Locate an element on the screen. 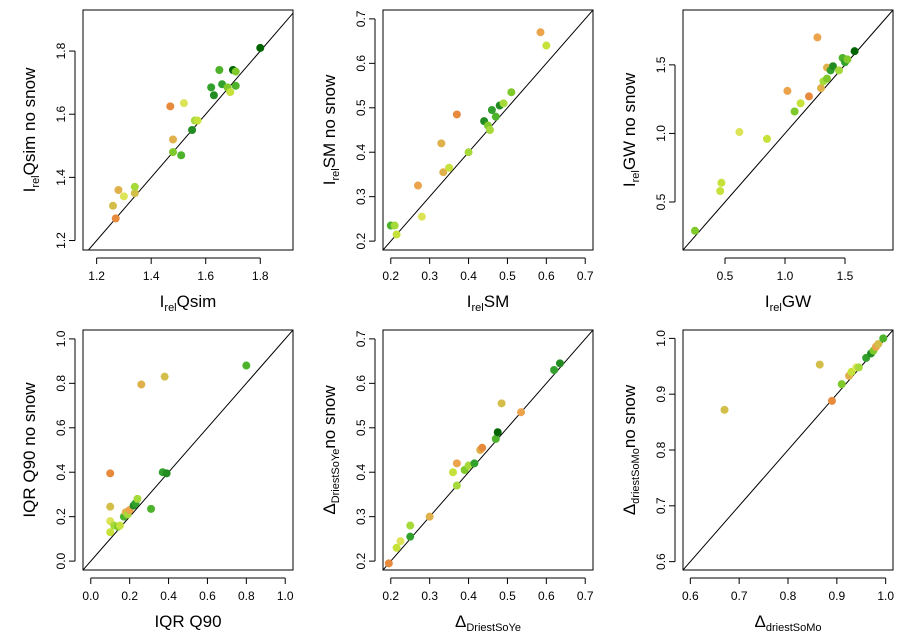  x-axis-title: IrelQsim is located at coordinates (188, 303).